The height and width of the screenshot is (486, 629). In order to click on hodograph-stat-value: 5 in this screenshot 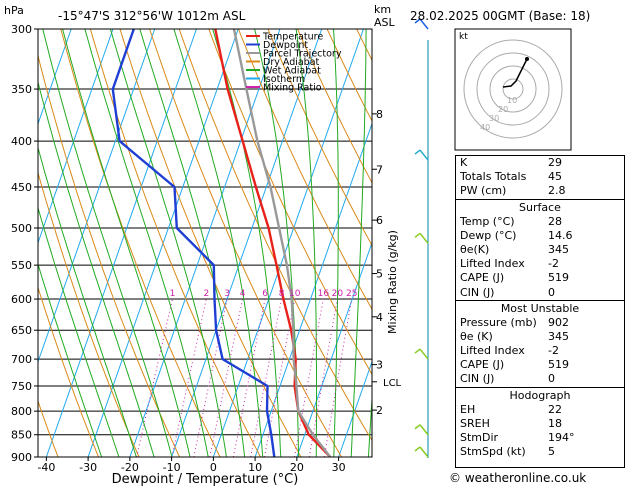, I will do `click(551, 452)`.